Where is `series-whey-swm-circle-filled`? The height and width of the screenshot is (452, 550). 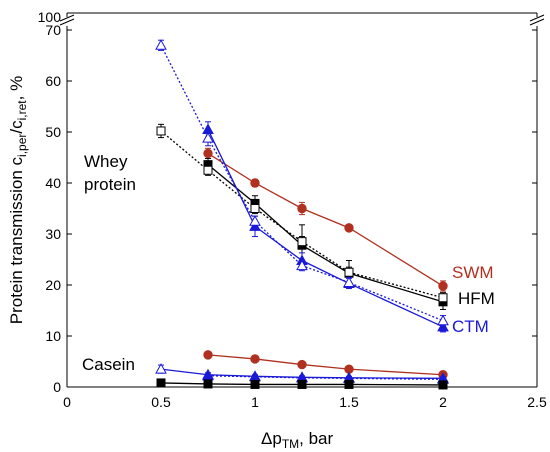 series-whey-swm-circle-filled is located at coordinates (325, 219).